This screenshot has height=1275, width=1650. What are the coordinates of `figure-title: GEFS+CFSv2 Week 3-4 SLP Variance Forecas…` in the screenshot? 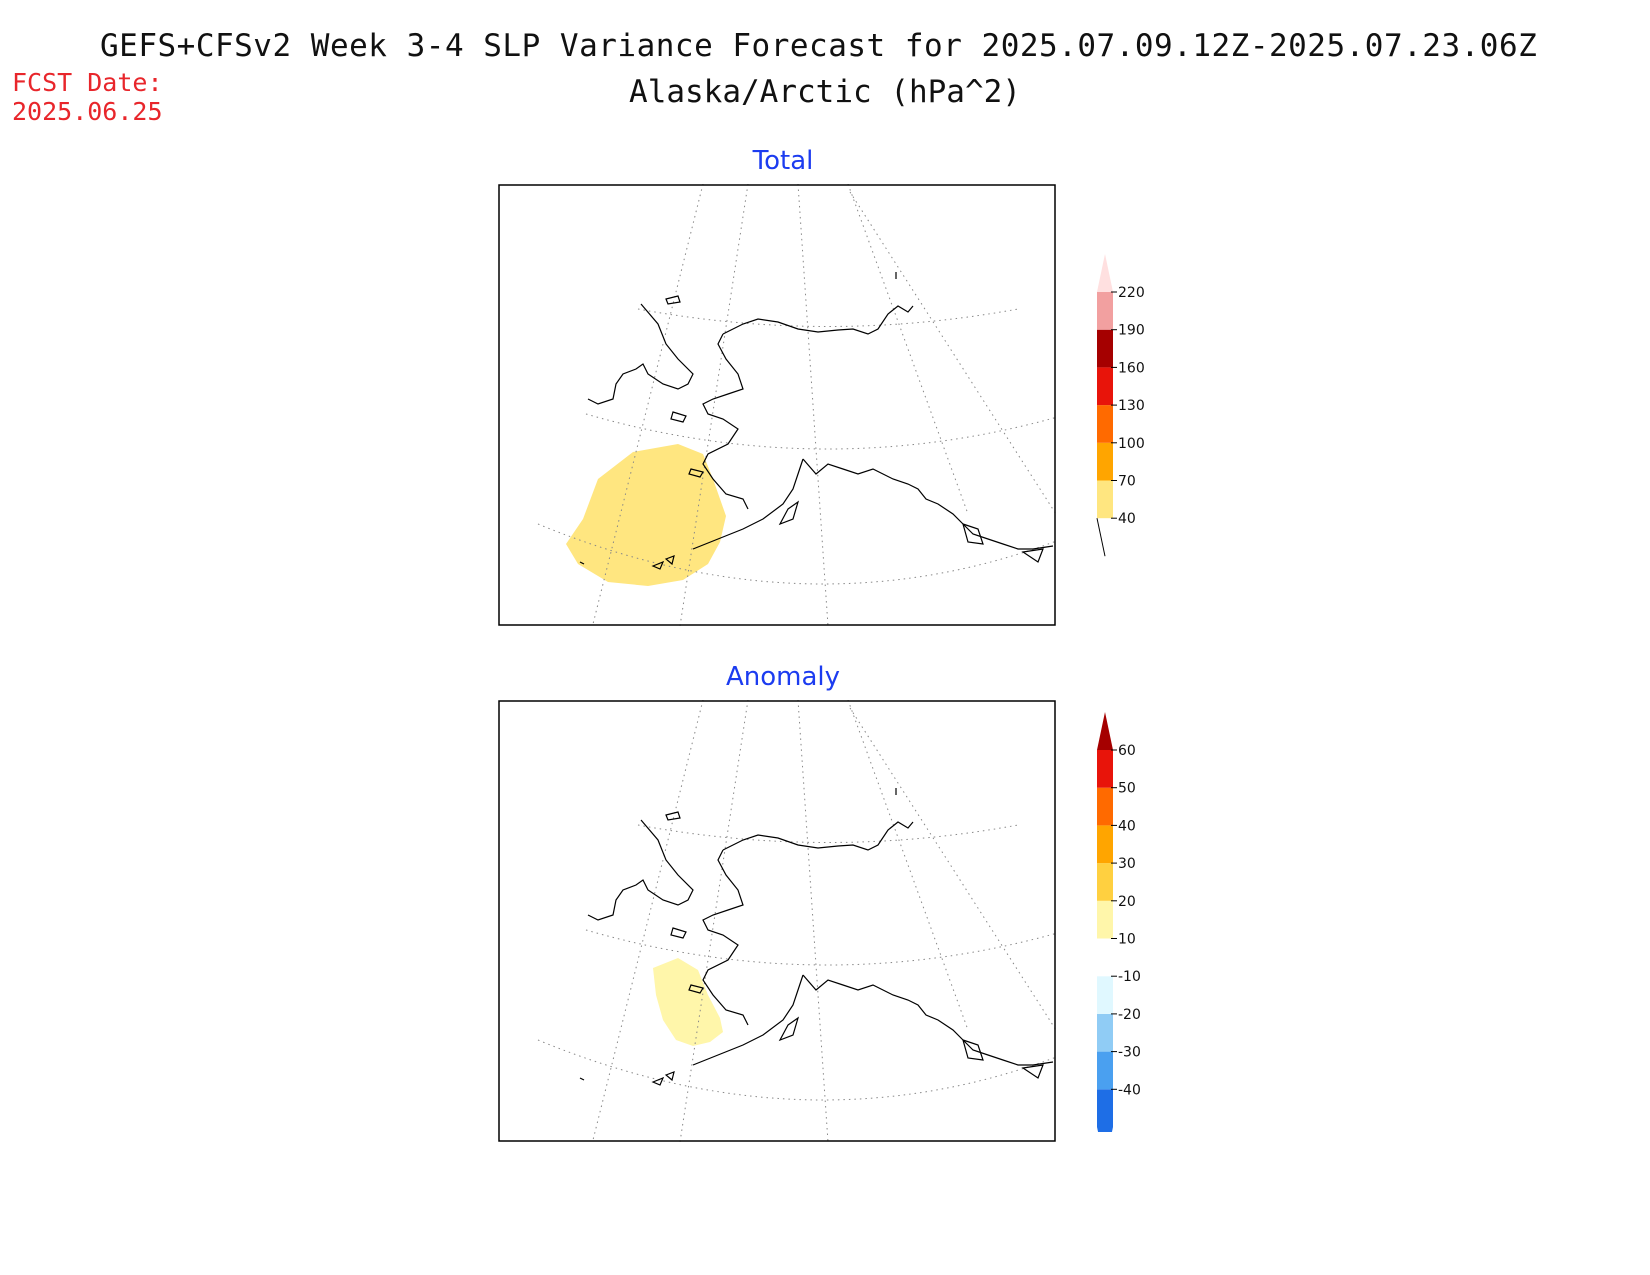 It's located at (819, 46).